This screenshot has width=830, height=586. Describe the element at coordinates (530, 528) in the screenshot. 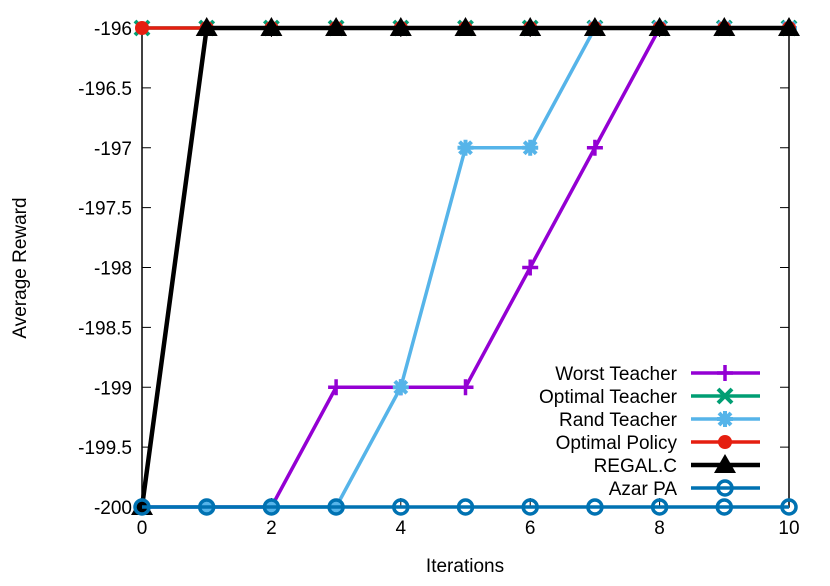

I see `x-tick-label: 6` at that location.